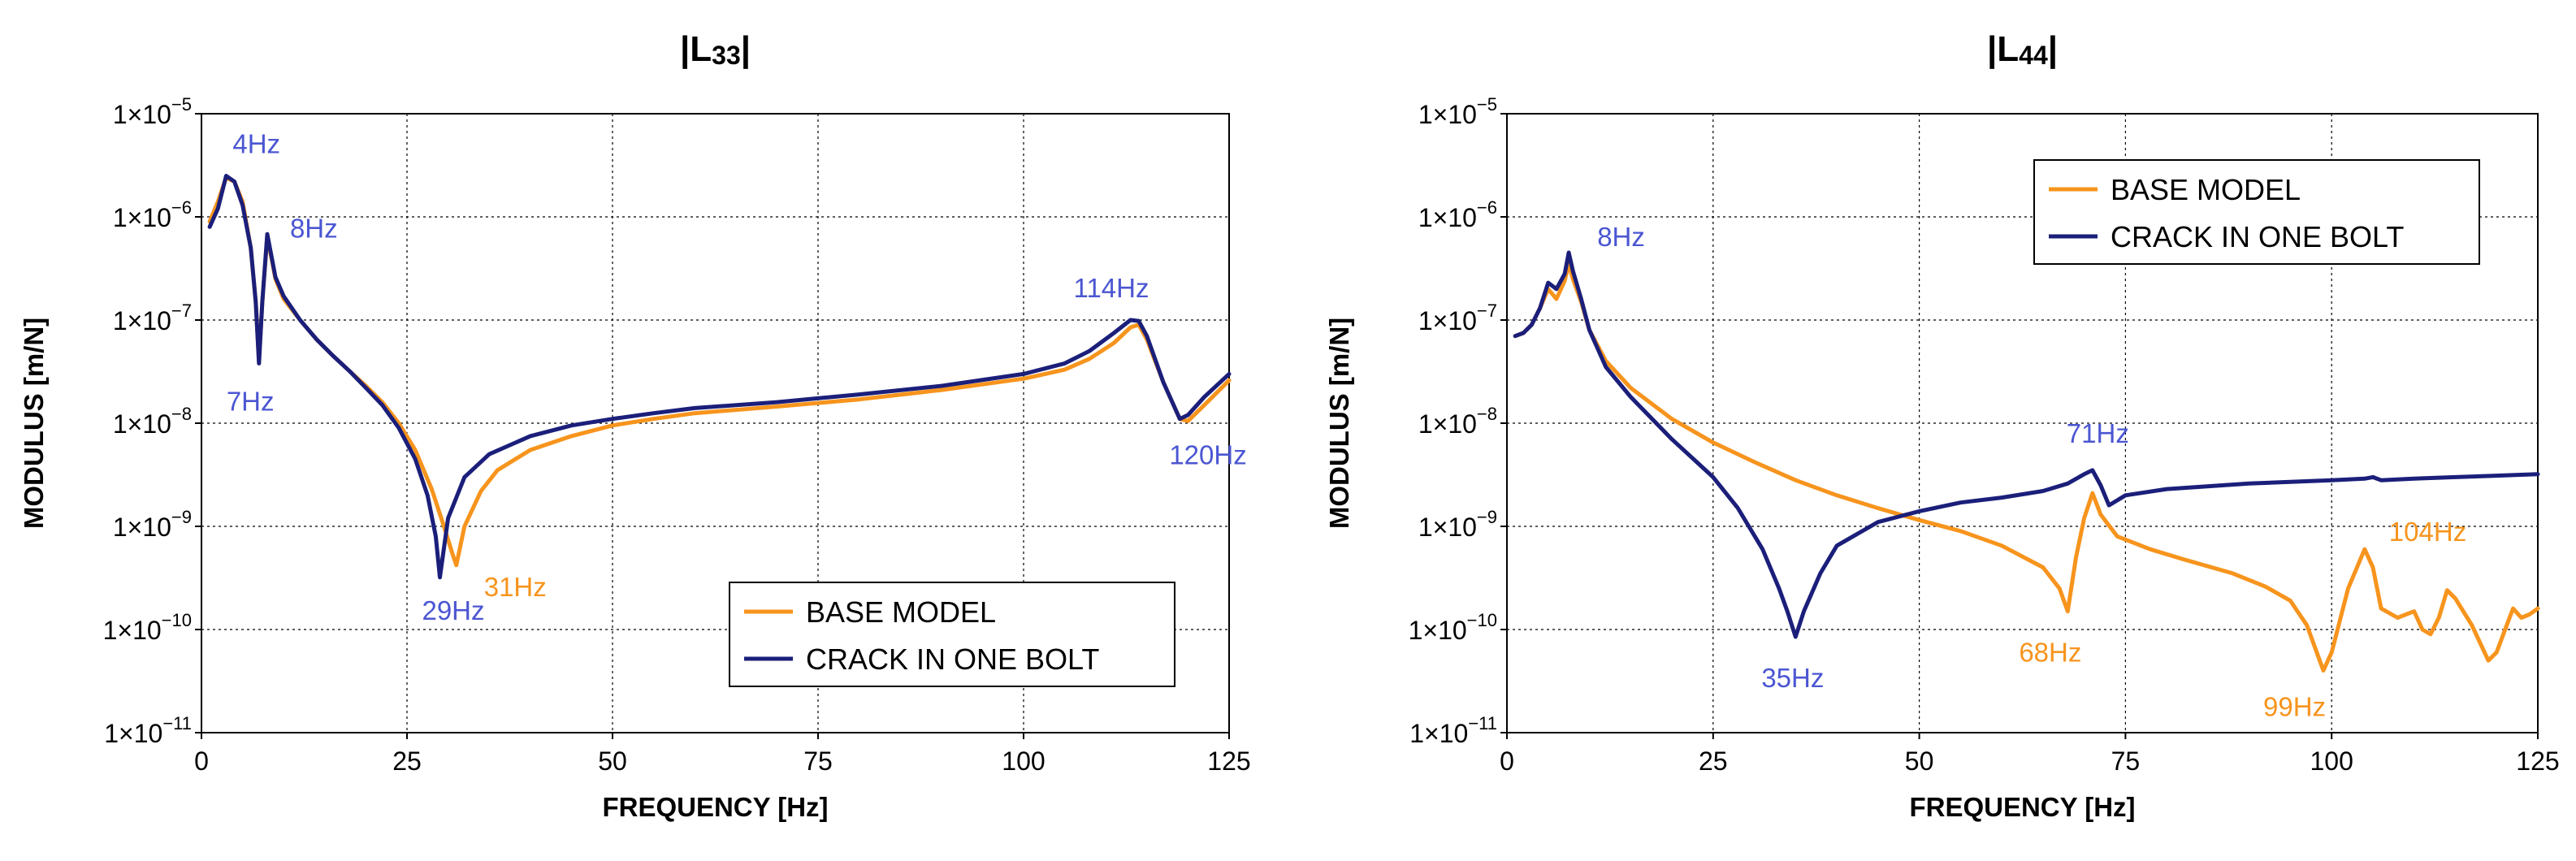 The image size is (2576, 861). I want to click on peak-annotation: 99Hz, so click(2294, 707).